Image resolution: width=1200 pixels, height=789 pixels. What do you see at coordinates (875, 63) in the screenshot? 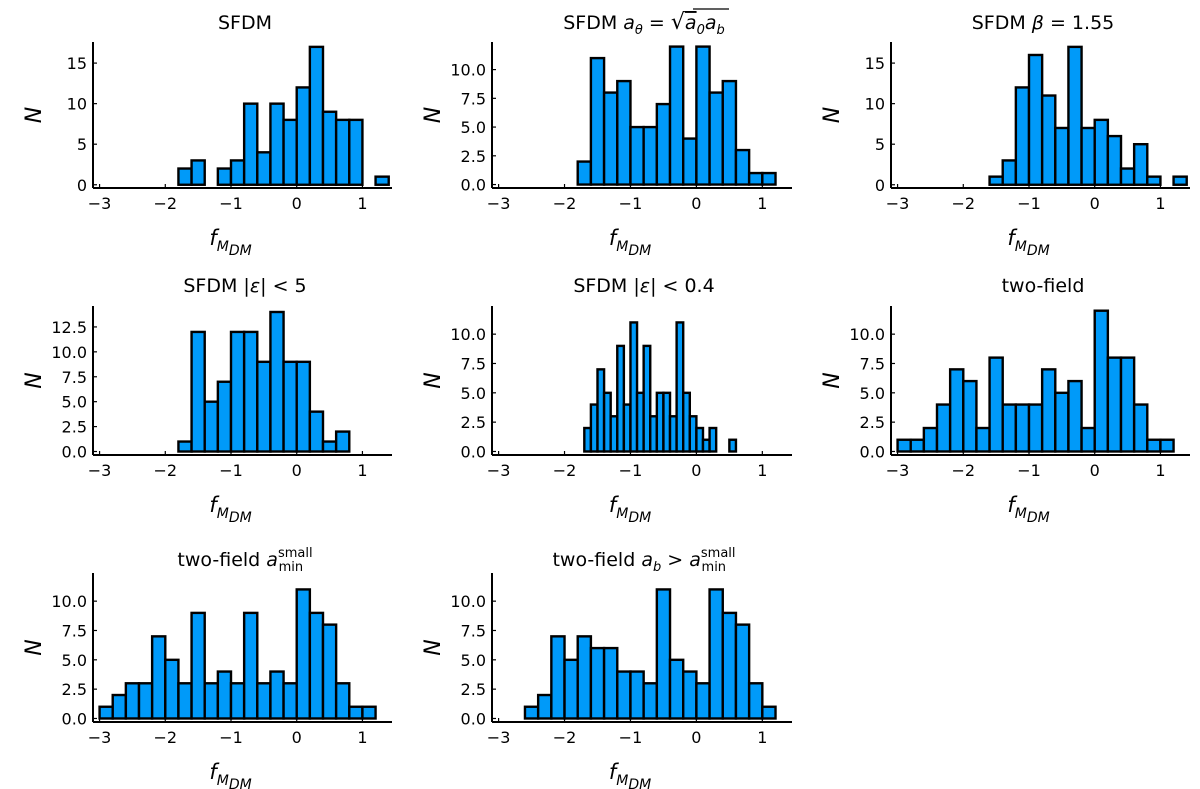
I see `y-tick-label: 15` at bounding box center [875, 63].